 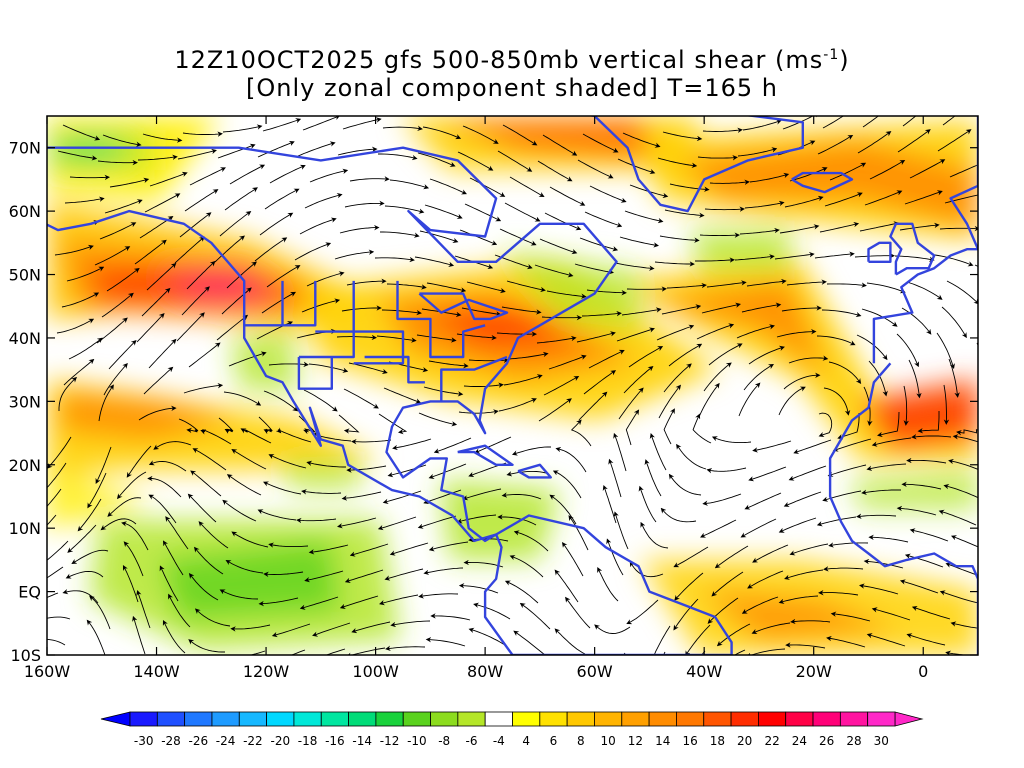 What do you see at coordinates (485, 671) in the screenshot?
I see `lon-tick-label: 80W` at bounding box center [485, 671].